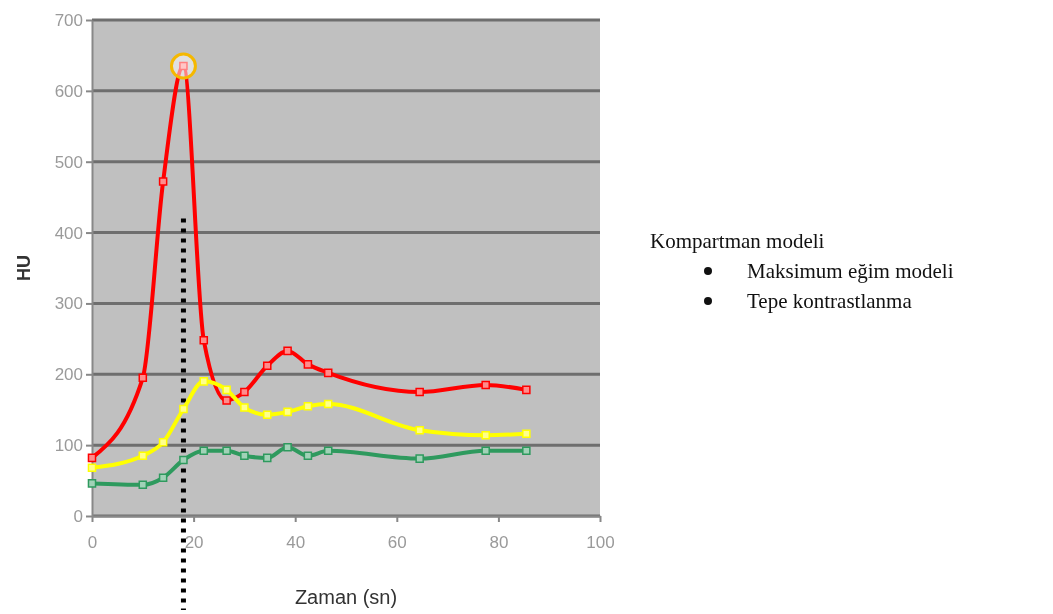 Image resolution: width=1053 pixels, height=614 pixels. What do you see at coordinates (850, 271) in the screenshot?
I see `text: Maksimum eğim modeli` at bounding box center [850, 271].